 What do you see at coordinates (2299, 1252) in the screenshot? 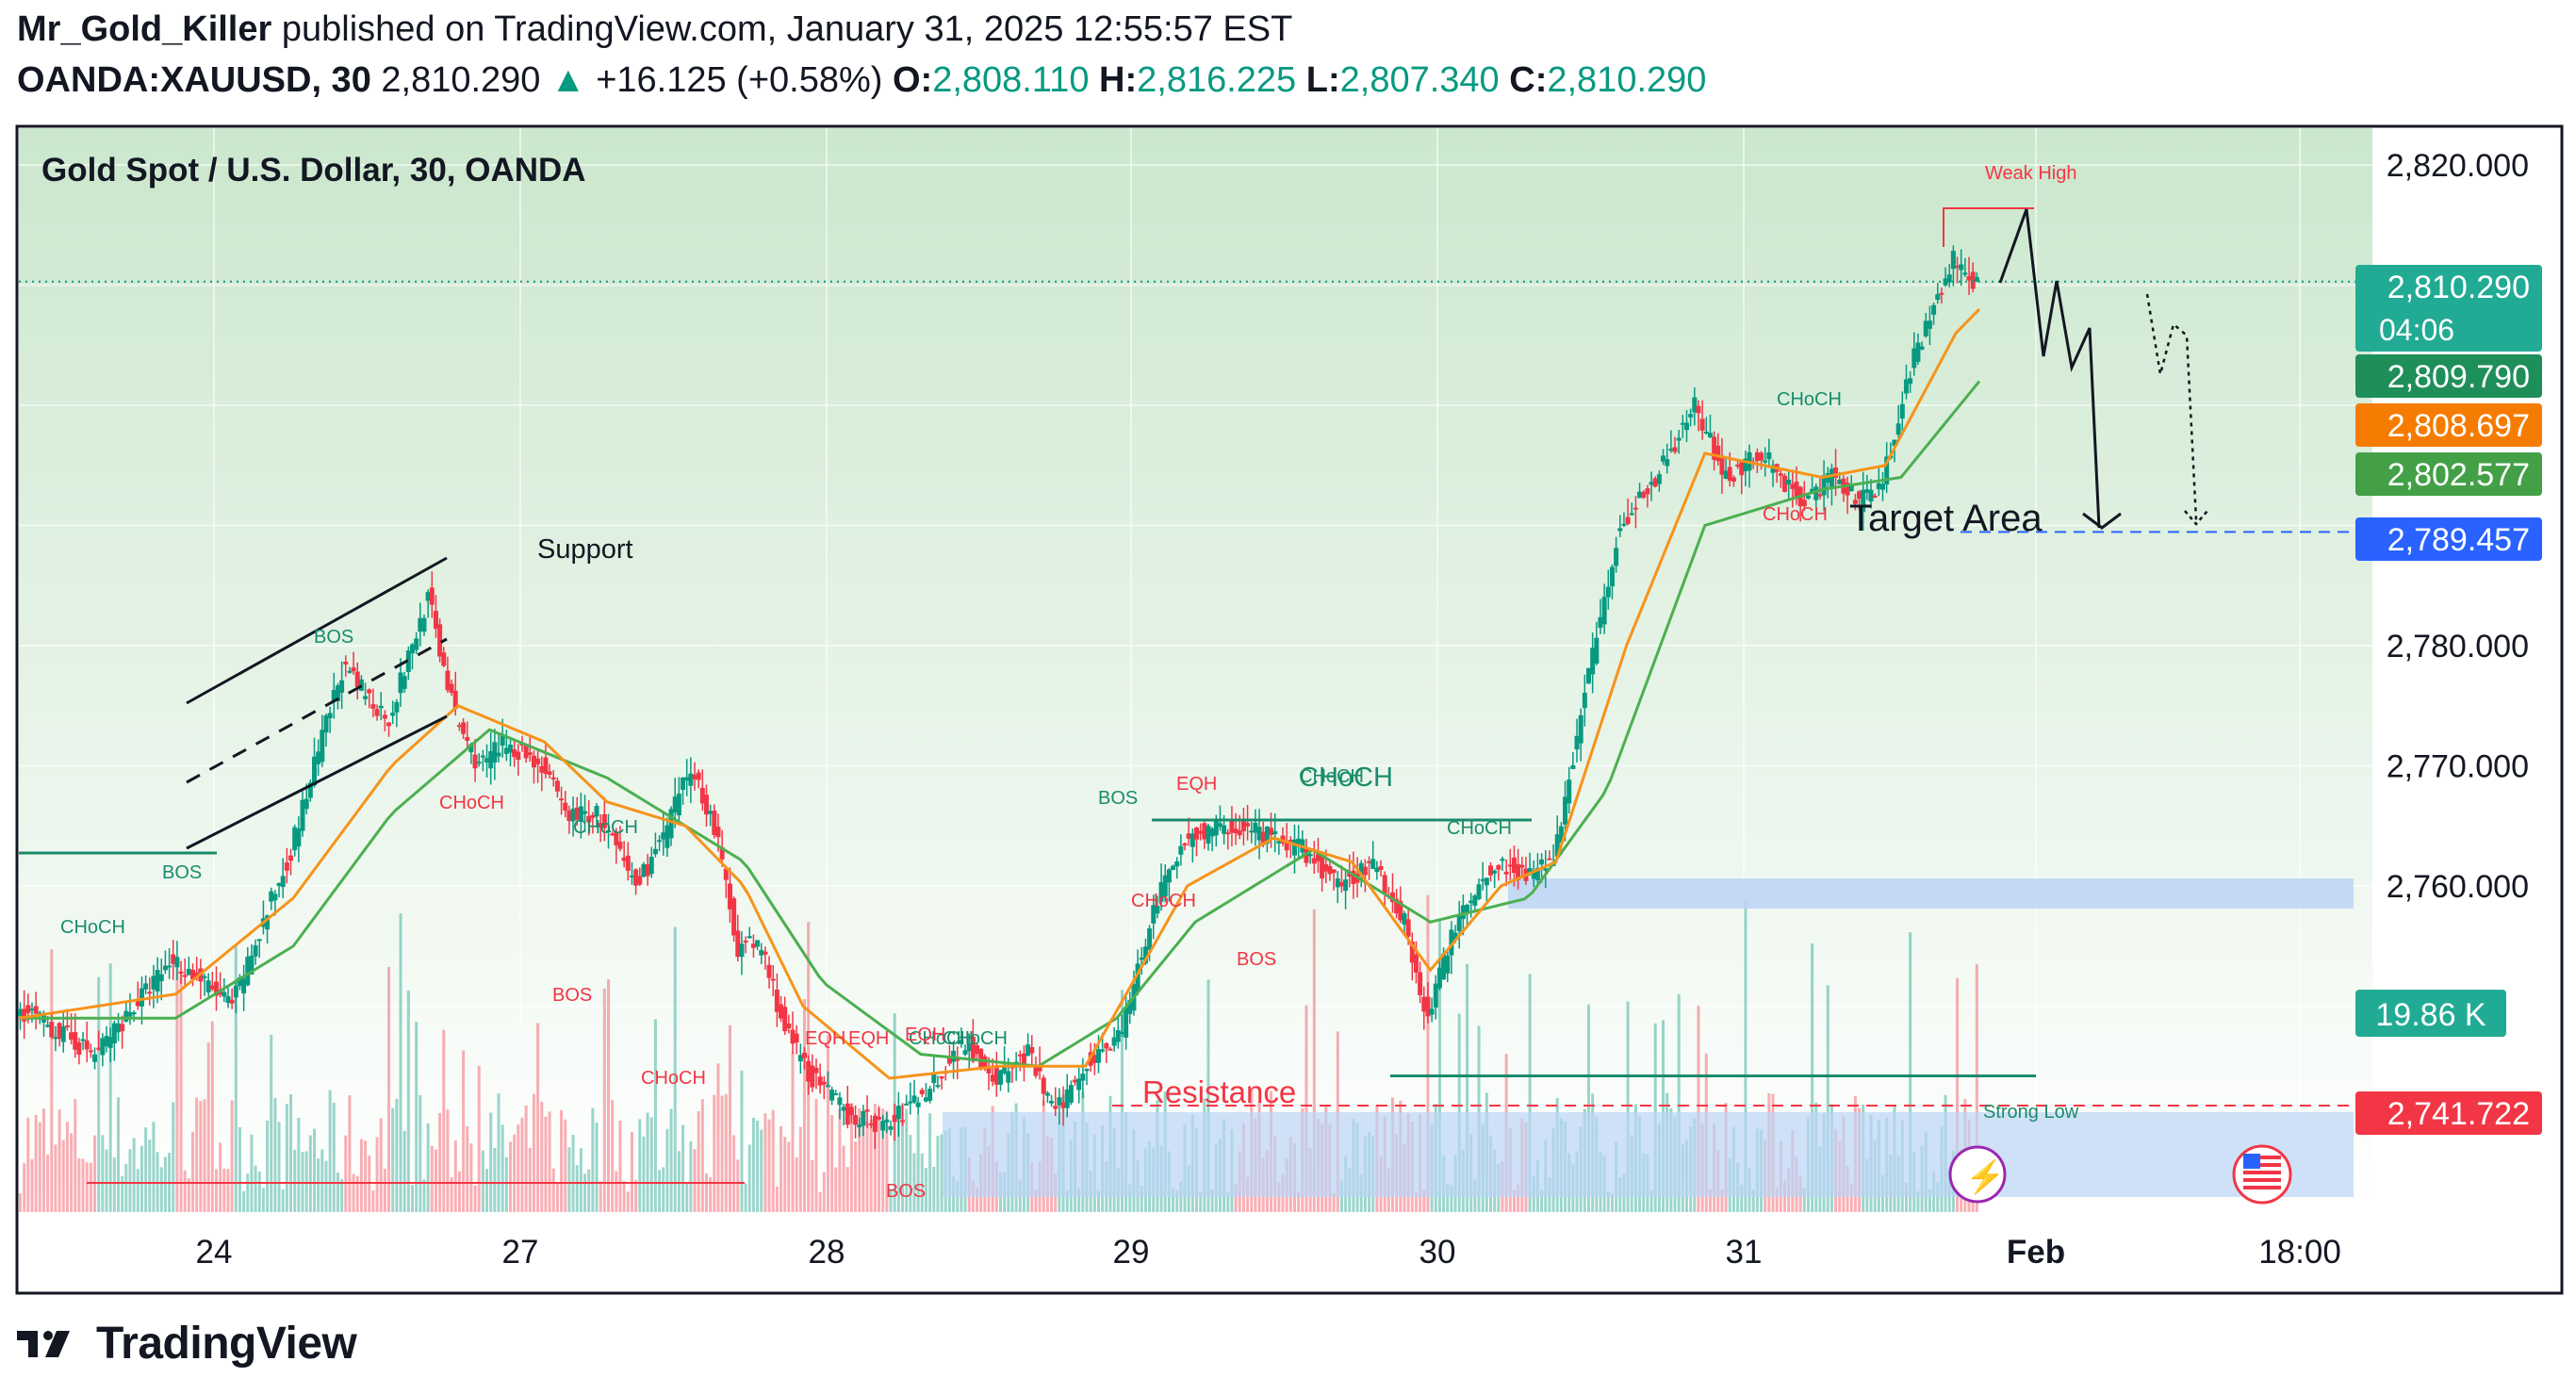
I see `x-tick-label: 18:00` at bounding box center [2299, 1252].